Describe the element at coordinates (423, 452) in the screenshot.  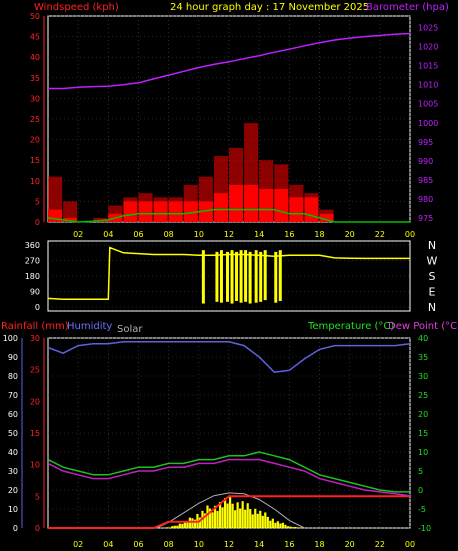
I see `temperature-tick-label: 10` at that location.